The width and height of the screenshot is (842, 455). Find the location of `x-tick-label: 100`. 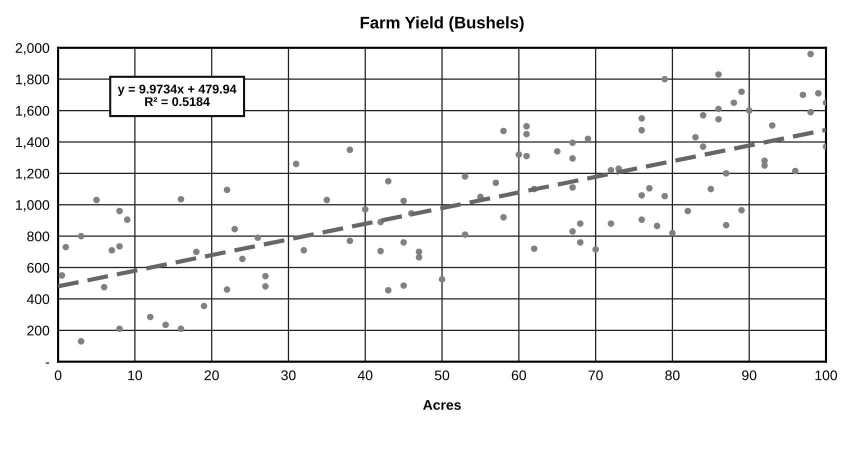

x-tick-label: 100 is located at coordinates (826, 375).